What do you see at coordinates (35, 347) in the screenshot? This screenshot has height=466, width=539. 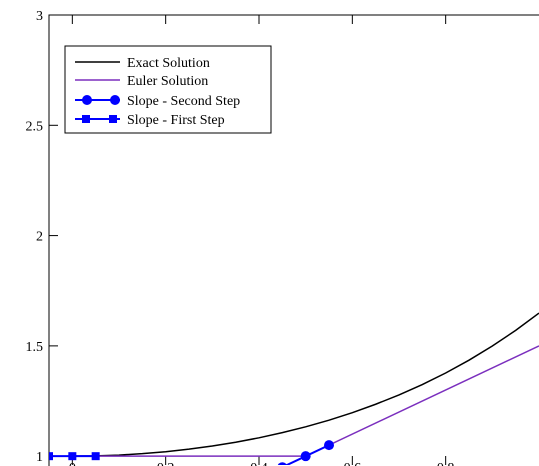 I see `y-tick-label: 1.5` at bounding box center [35, 347].